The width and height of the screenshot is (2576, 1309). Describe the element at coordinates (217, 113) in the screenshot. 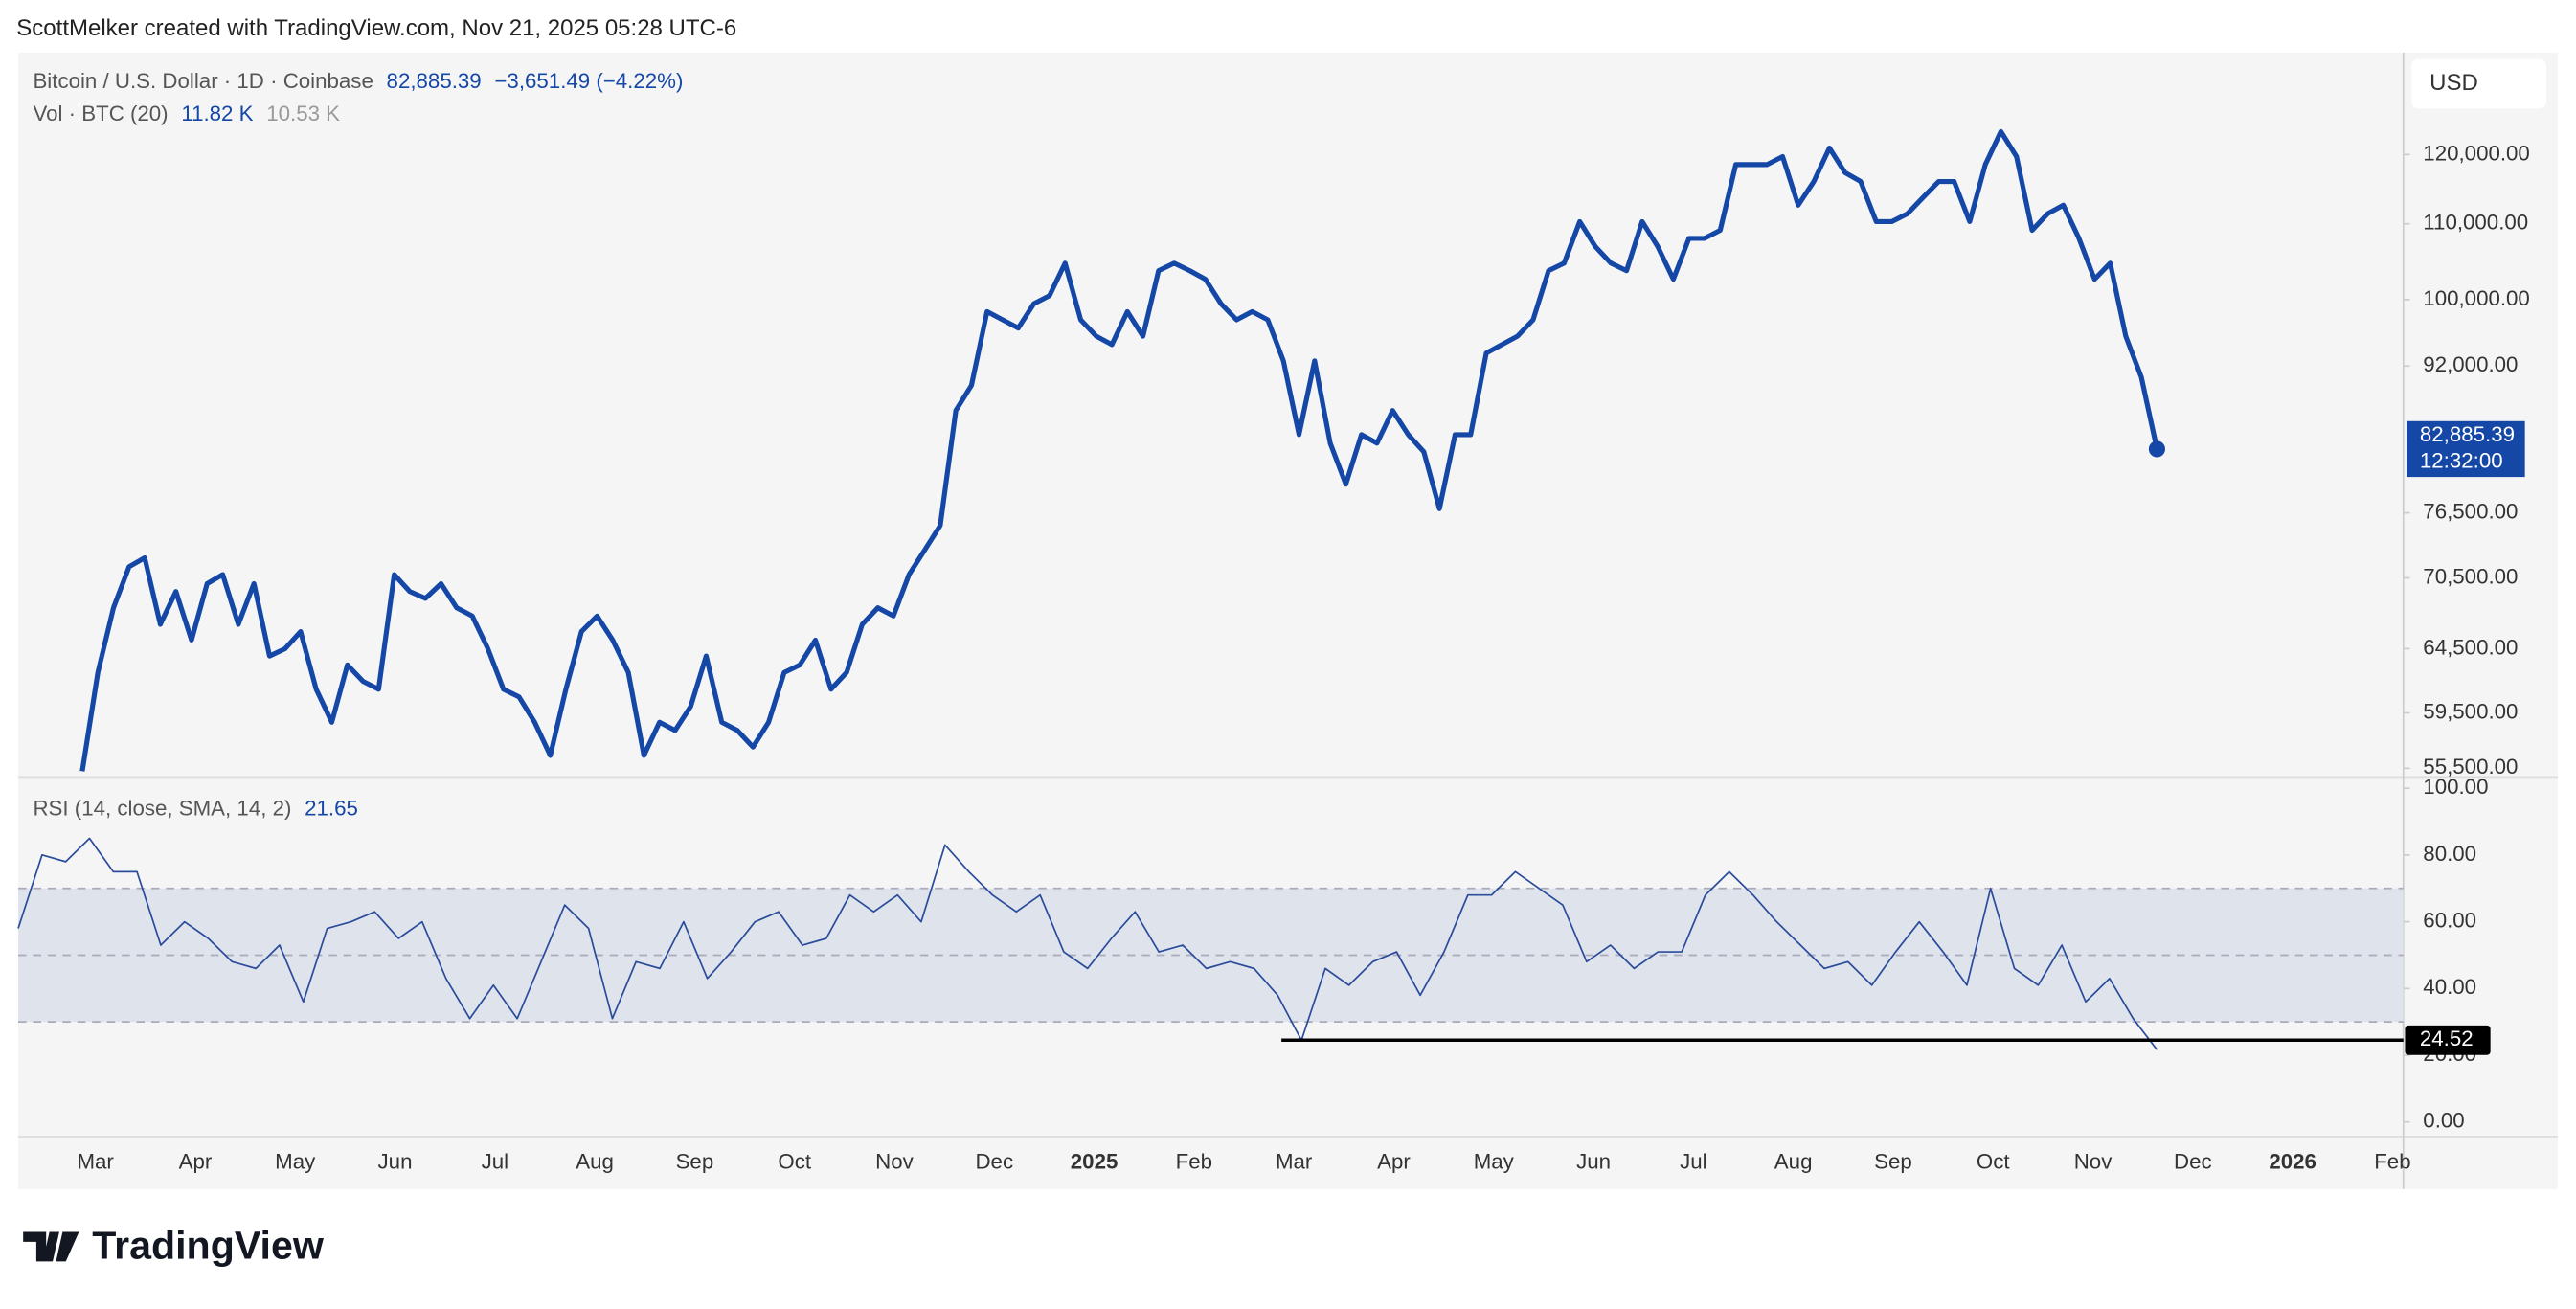

I see `volume-value: 11.82 K` at that location.